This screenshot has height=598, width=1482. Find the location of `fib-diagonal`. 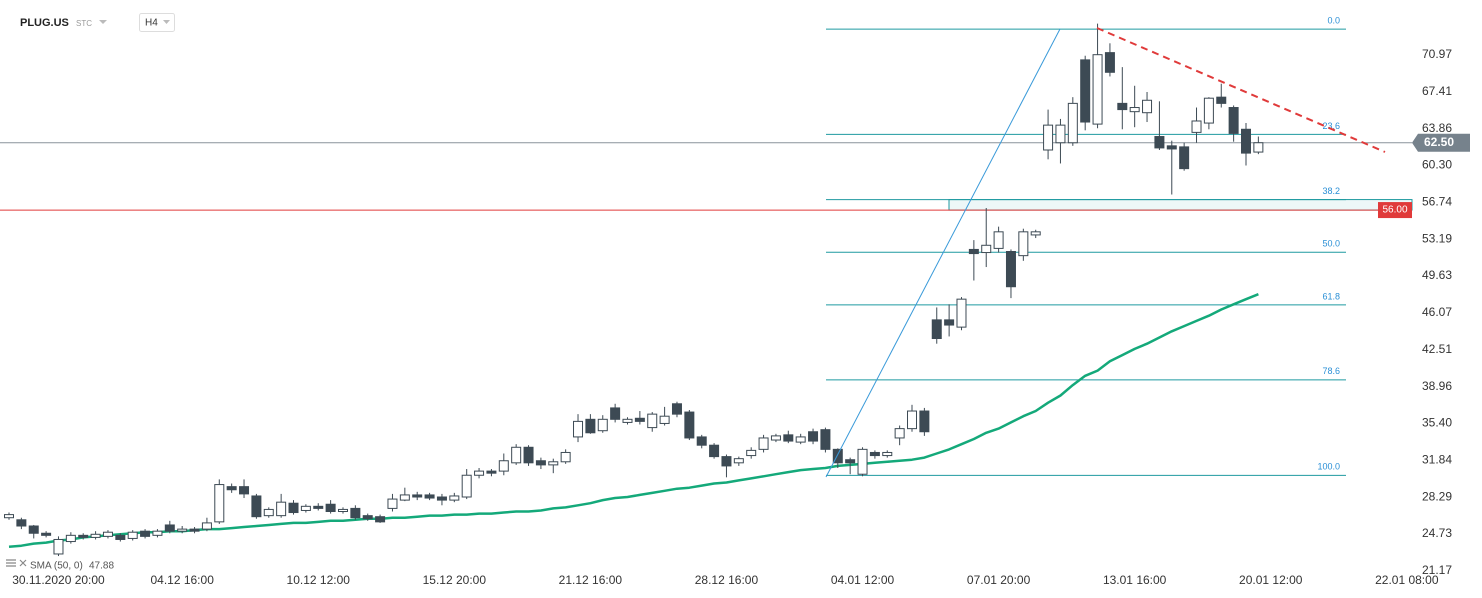

fib-diagonal is located at coordinates (943, 253).